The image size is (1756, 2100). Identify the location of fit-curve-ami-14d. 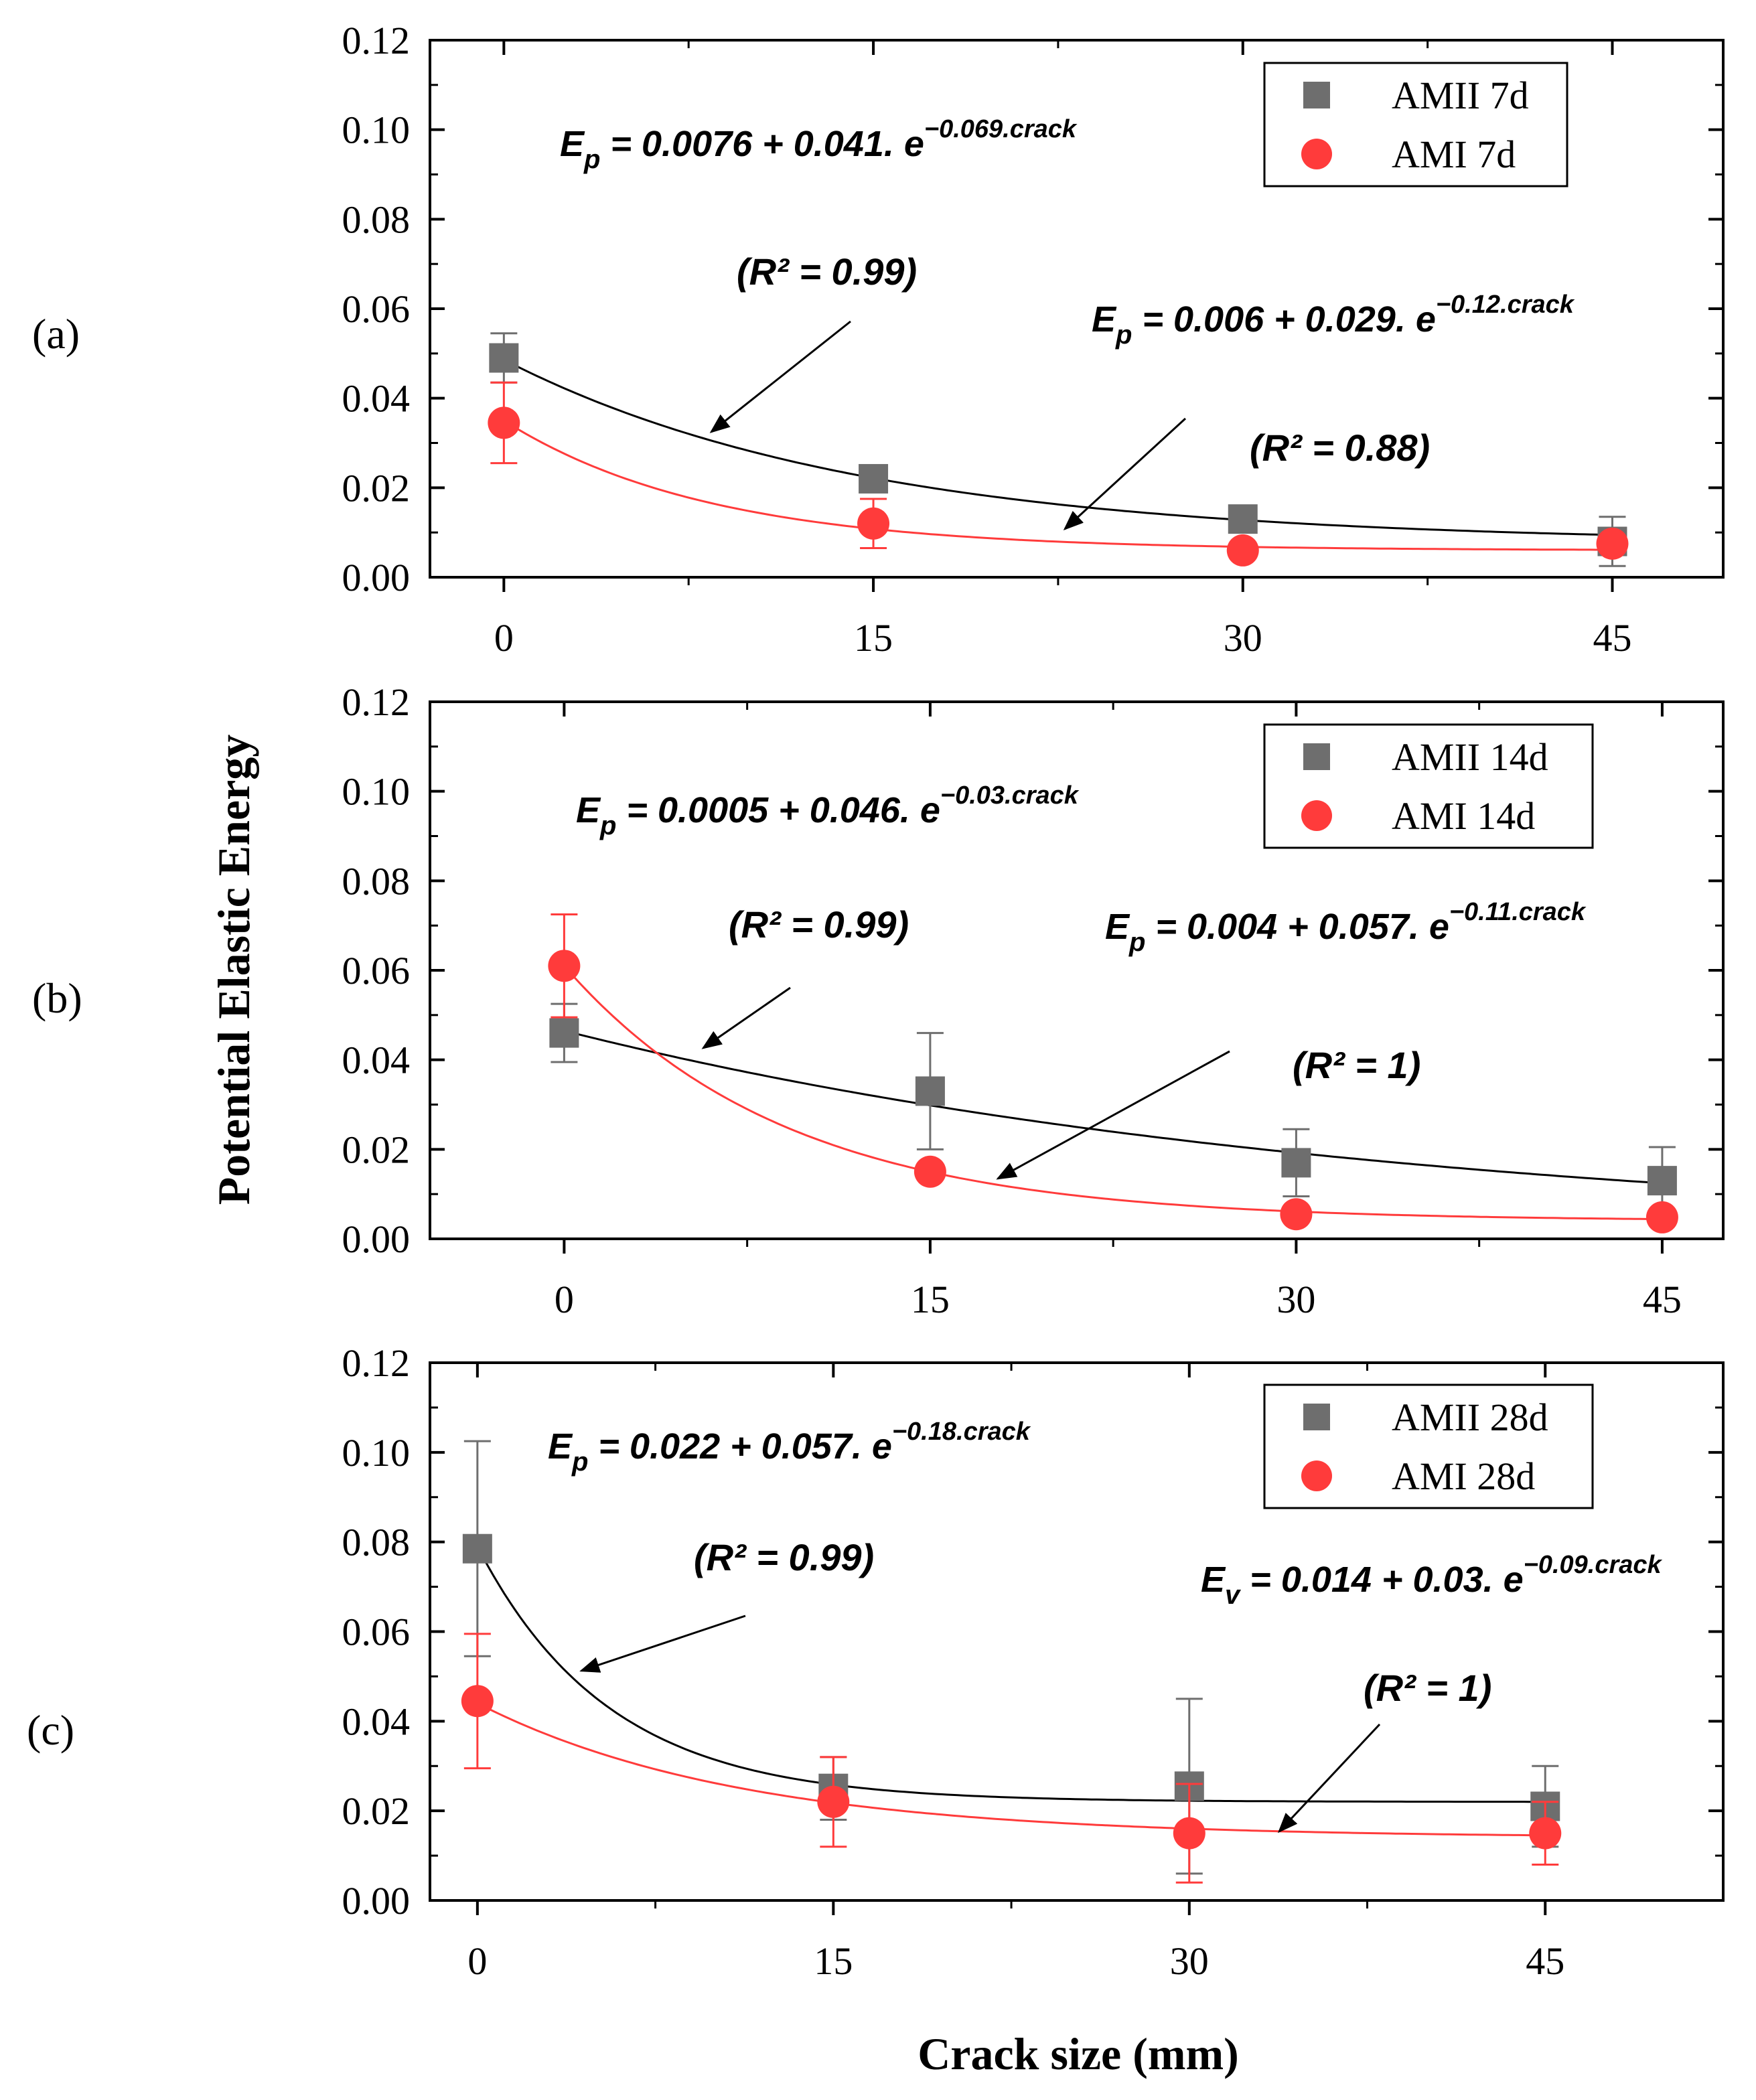
(1112, 1093).